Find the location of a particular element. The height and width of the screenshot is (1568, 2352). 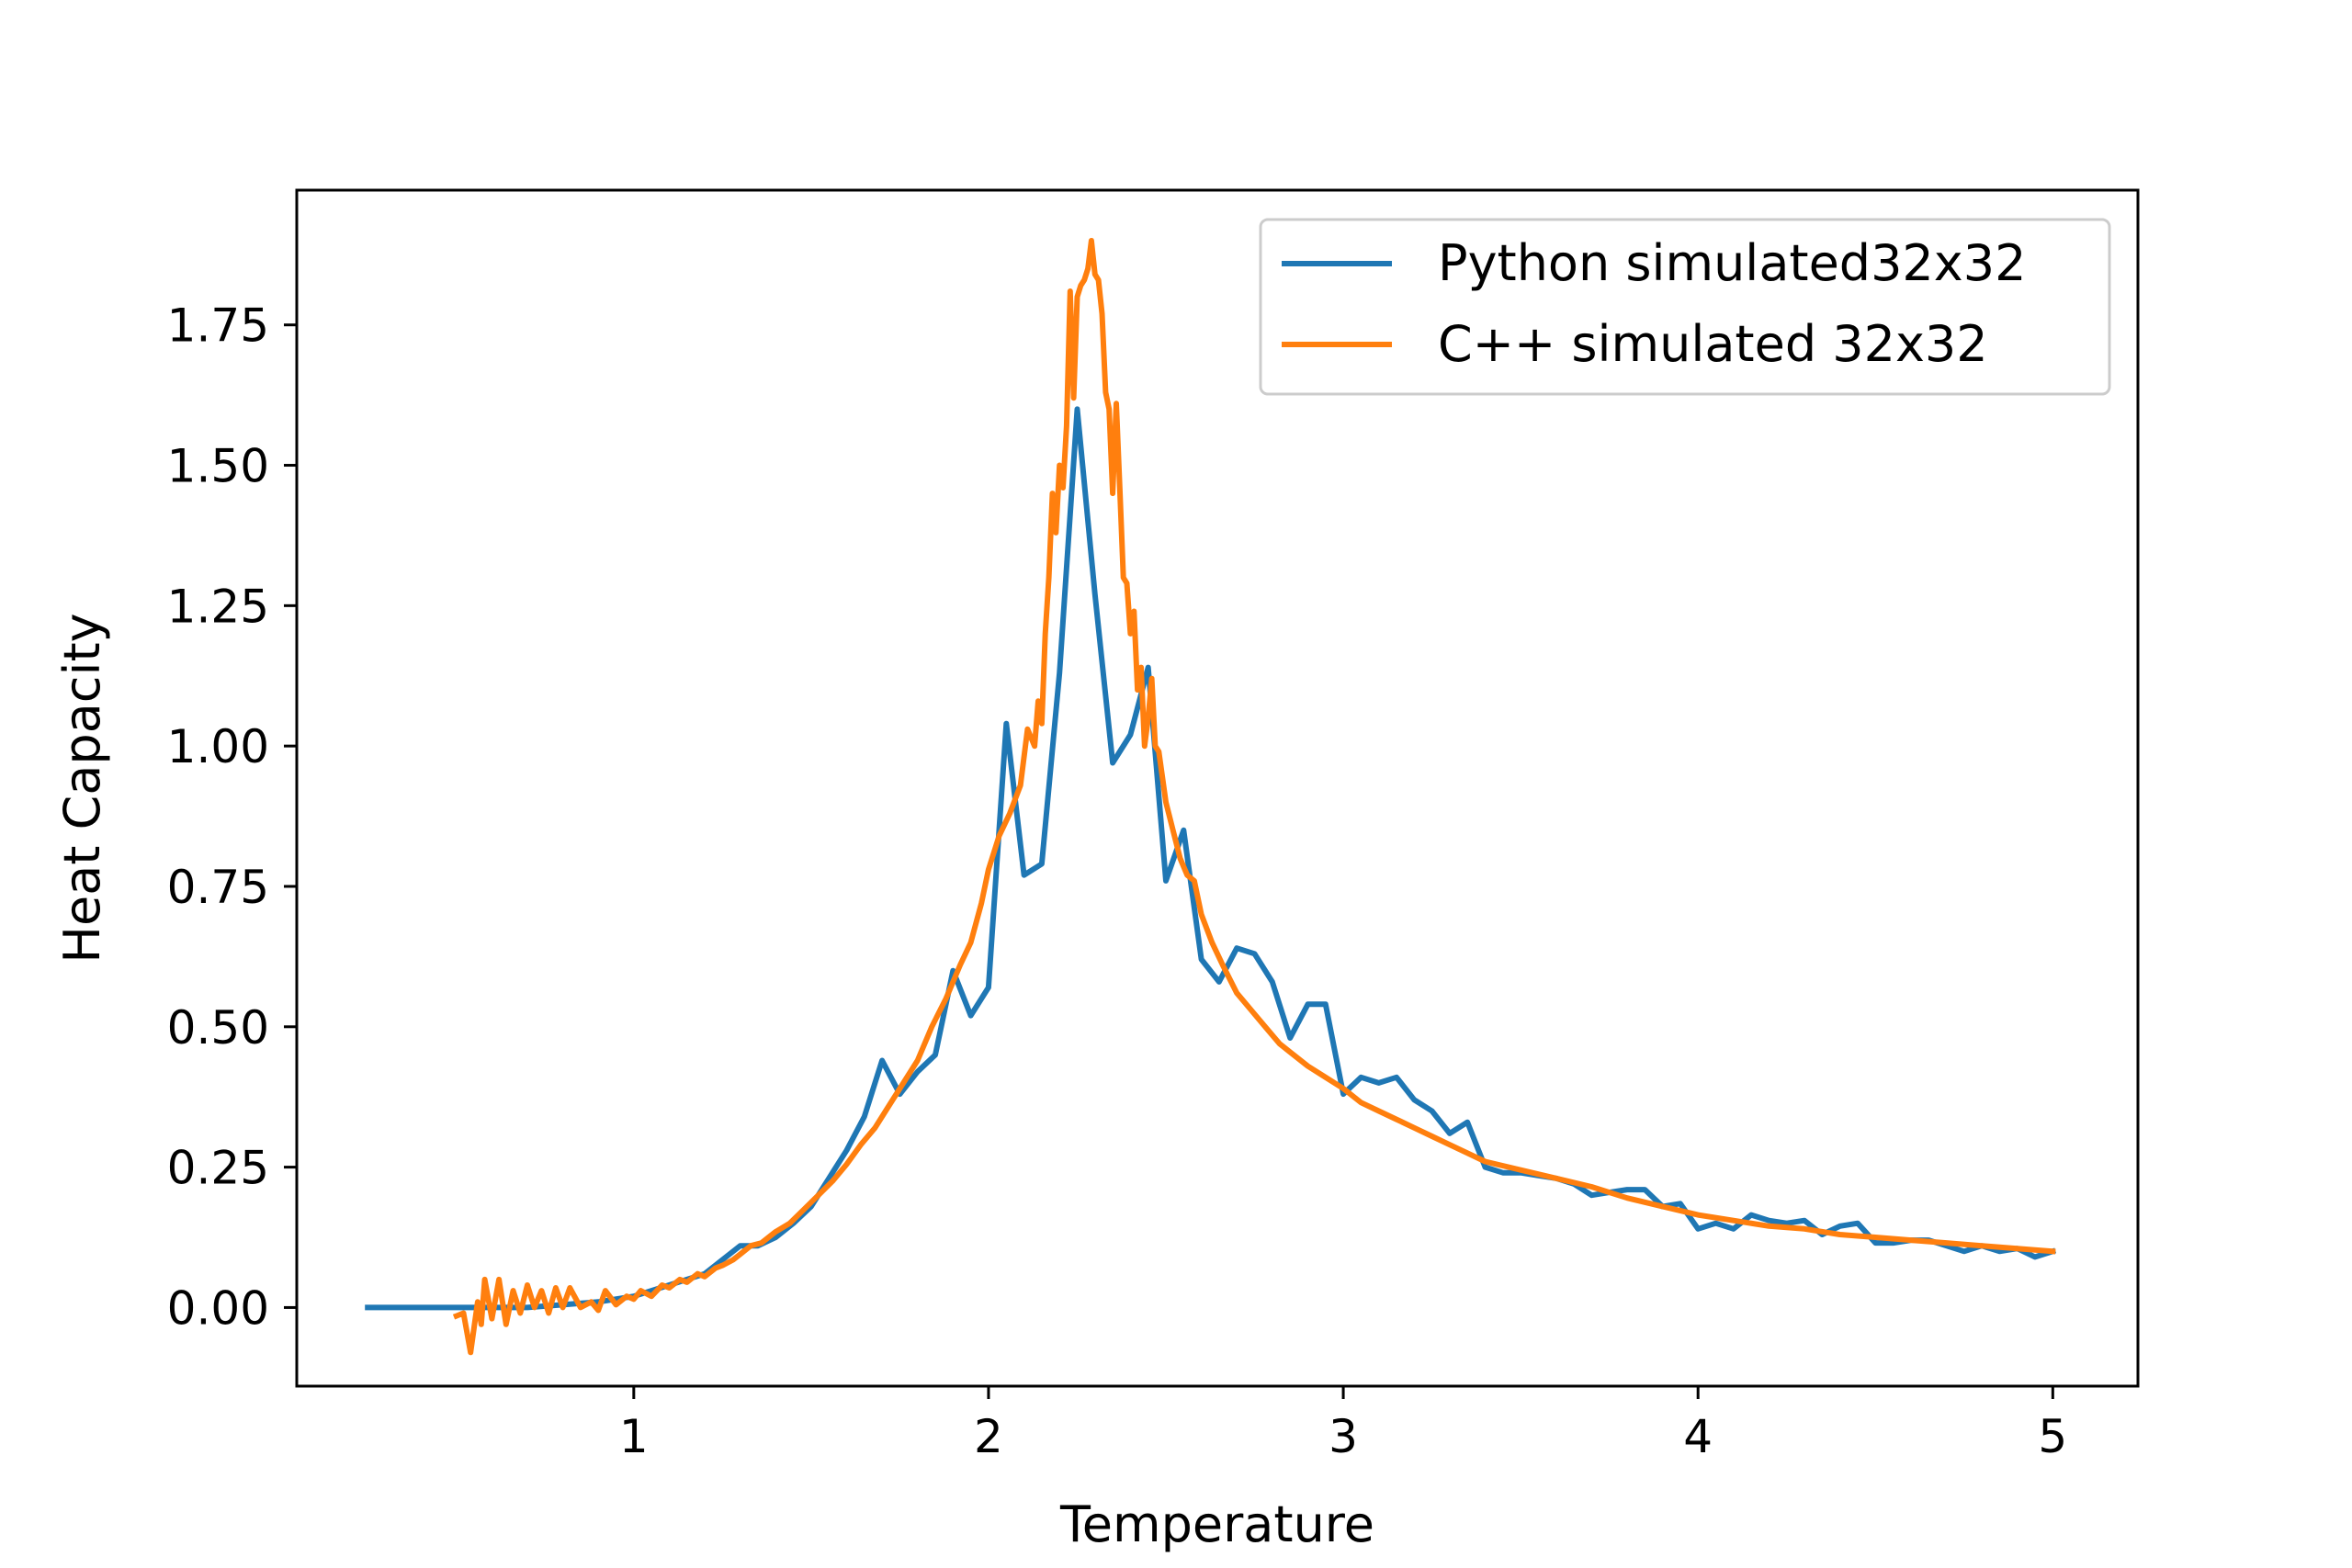

y-tick-label: 0.50 is located at coordinates (218, 1028).